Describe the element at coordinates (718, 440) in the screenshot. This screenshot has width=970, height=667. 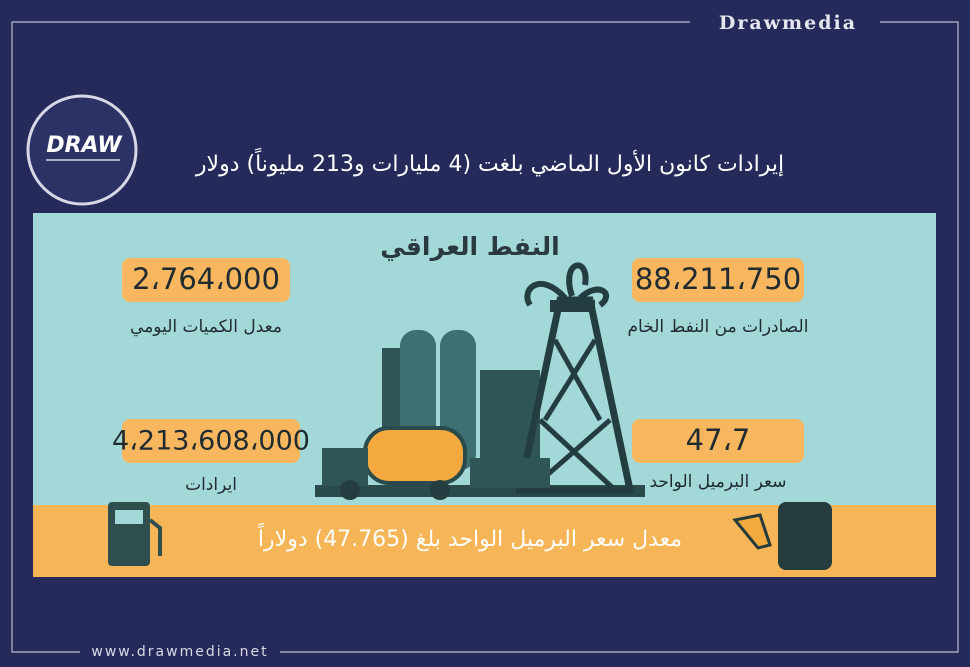
I see `stat-value: 47،7` at that location.